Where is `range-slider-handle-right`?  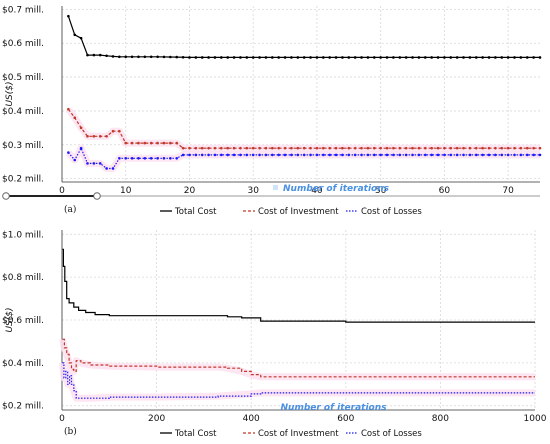
range-slider-handle-right is located at coordinates (97, 196).